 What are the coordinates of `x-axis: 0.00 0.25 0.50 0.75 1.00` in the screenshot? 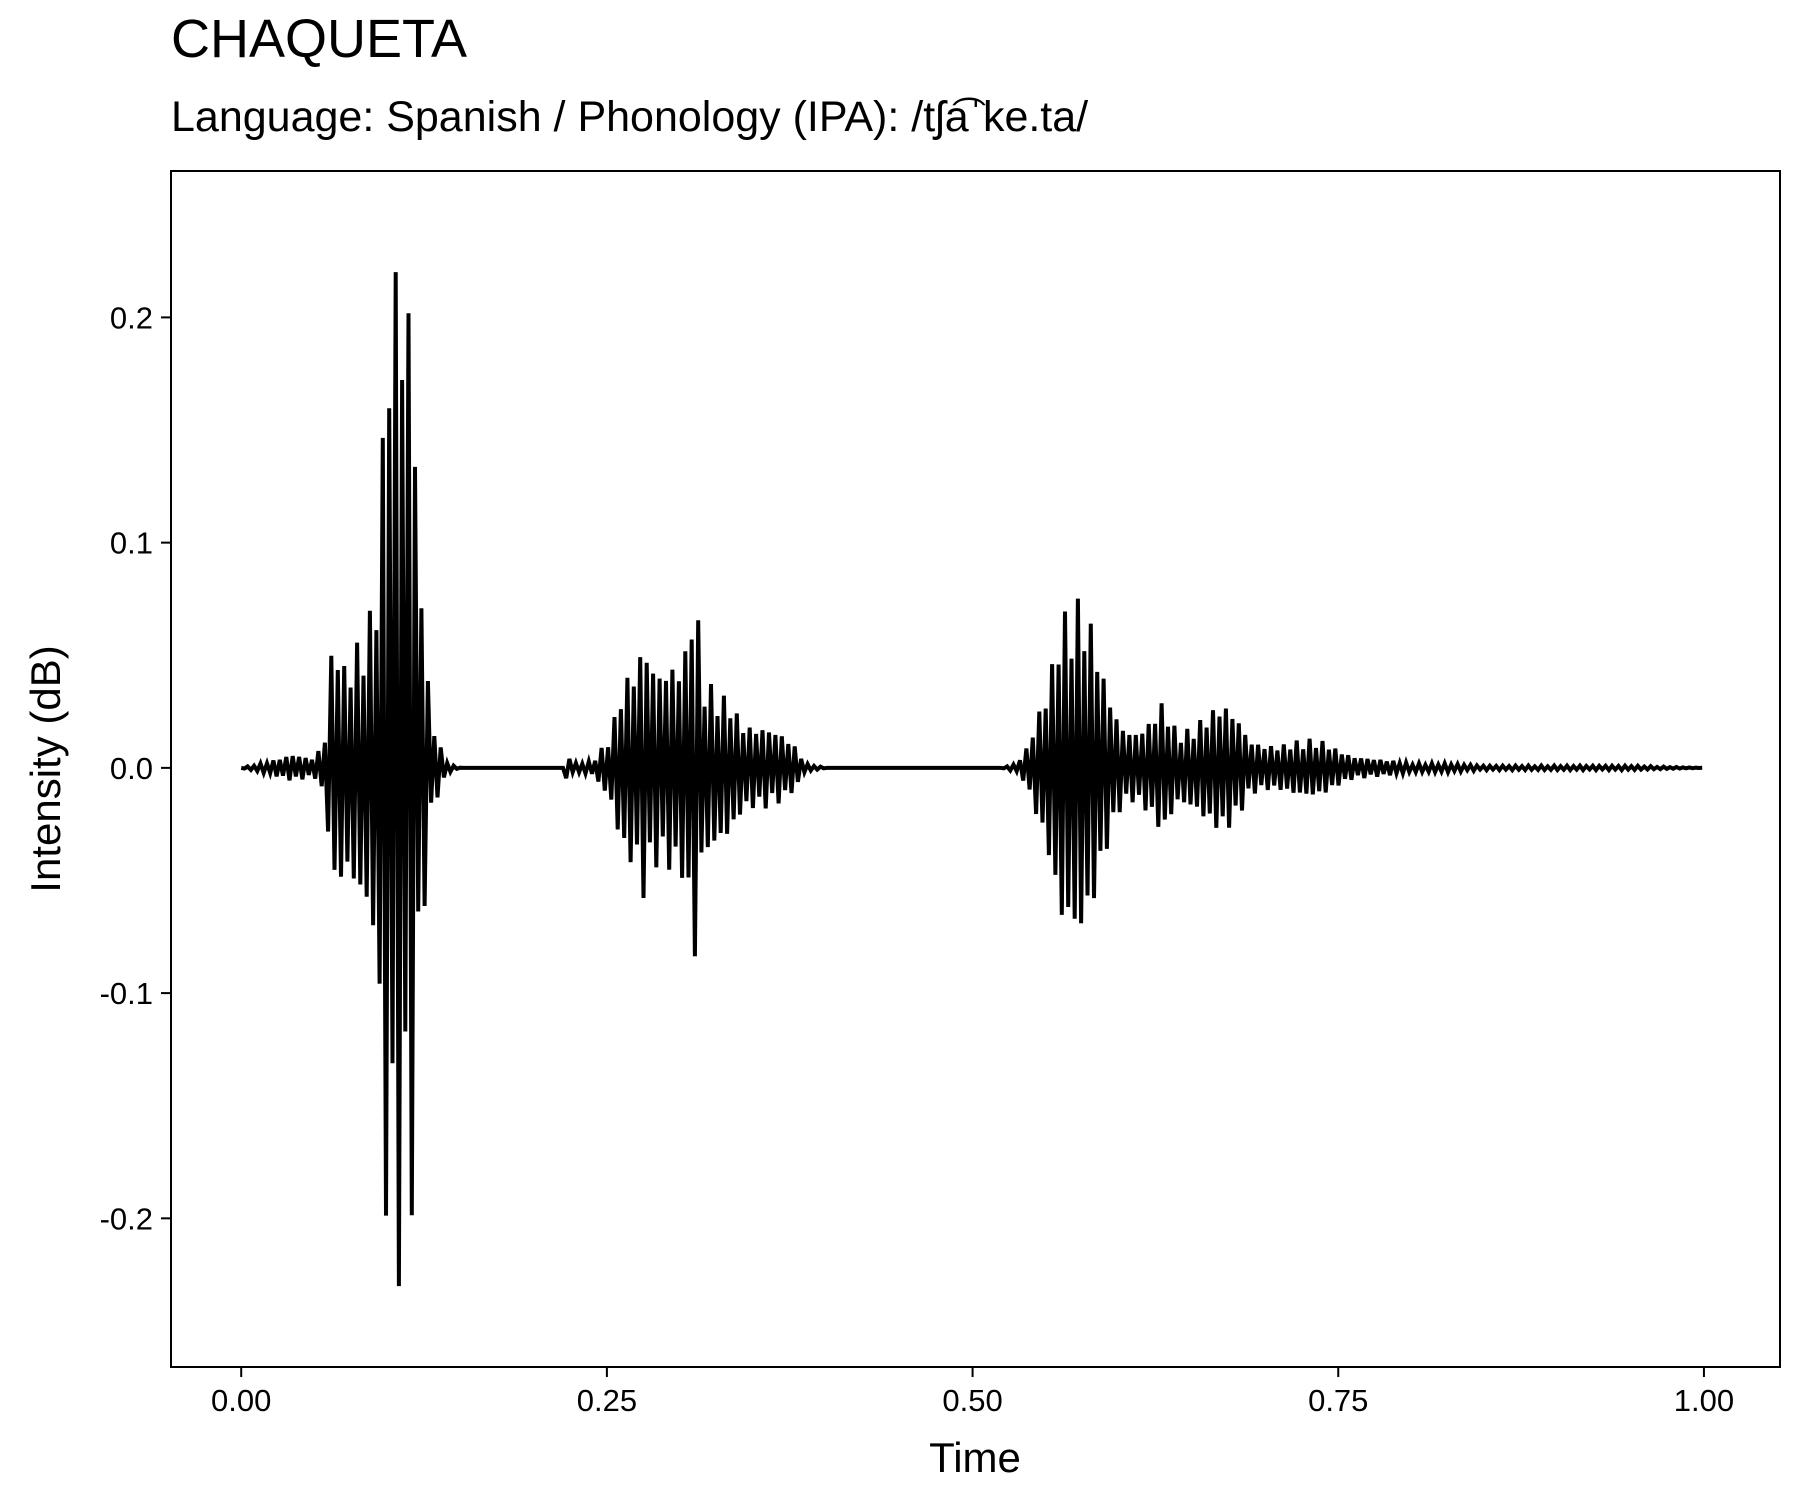 It's located at (972, 1392).